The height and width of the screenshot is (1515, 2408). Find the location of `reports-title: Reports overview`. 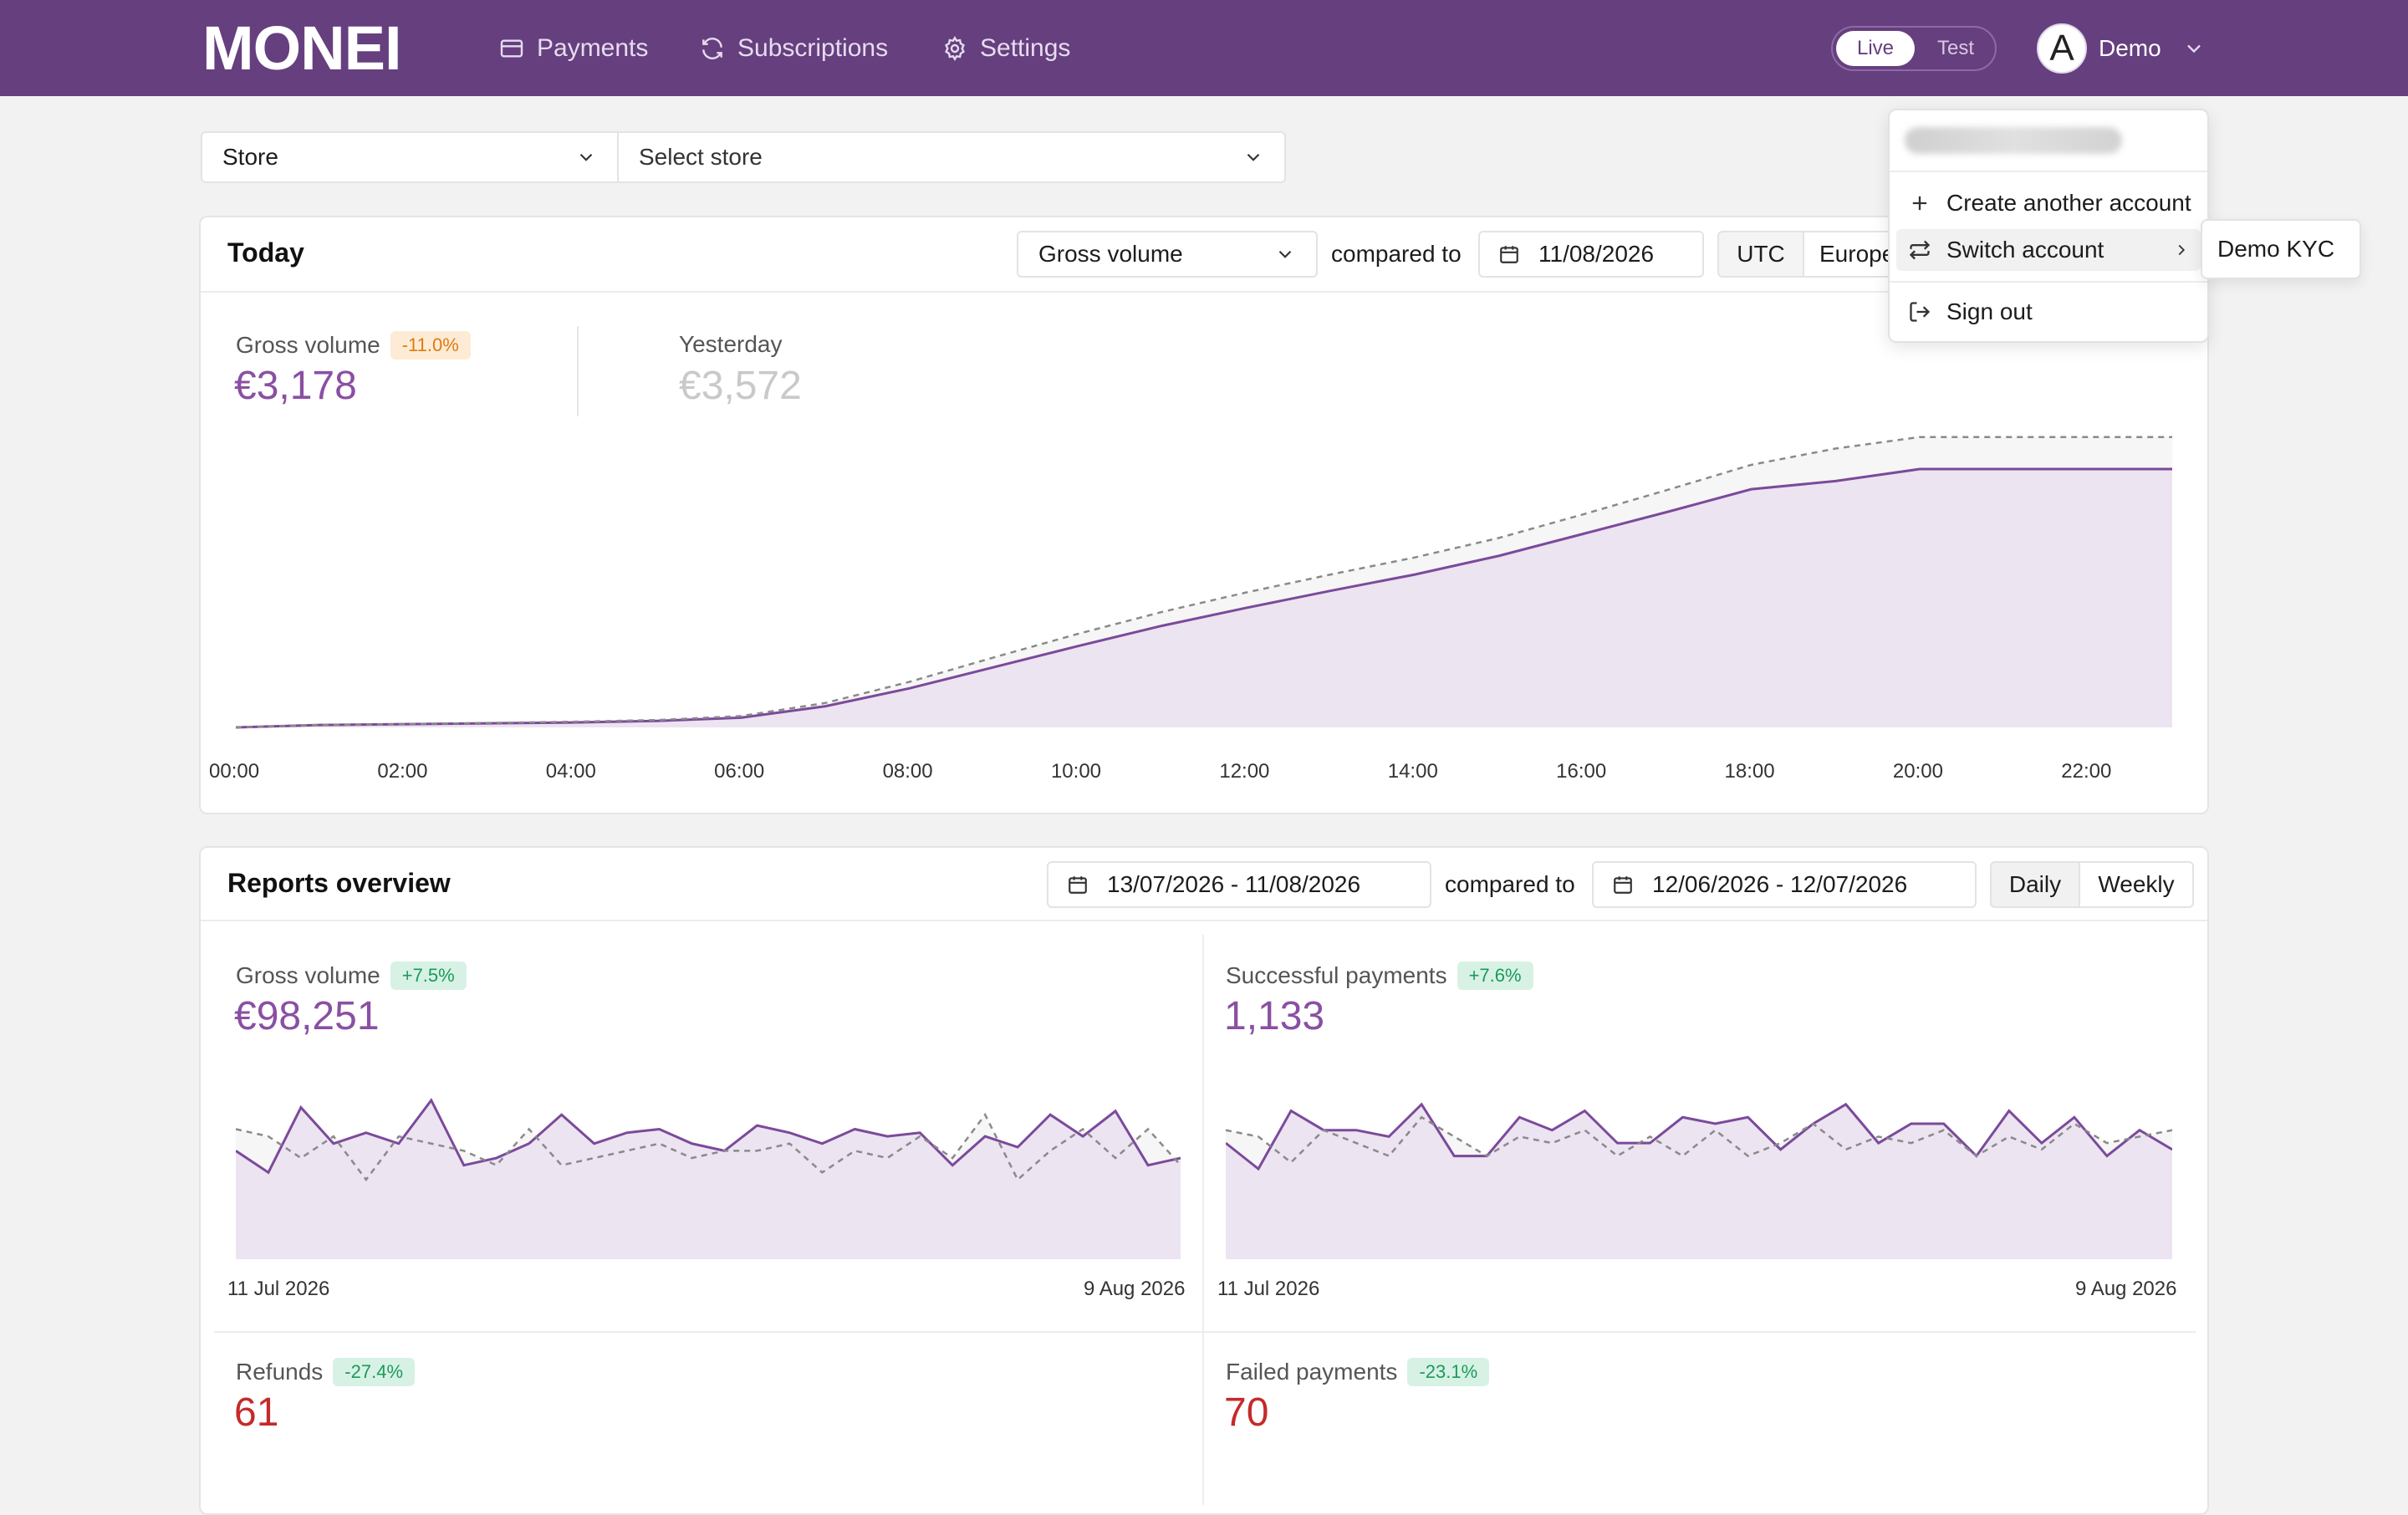

reports-title: Reports overview is located at coordinates (339, 883).